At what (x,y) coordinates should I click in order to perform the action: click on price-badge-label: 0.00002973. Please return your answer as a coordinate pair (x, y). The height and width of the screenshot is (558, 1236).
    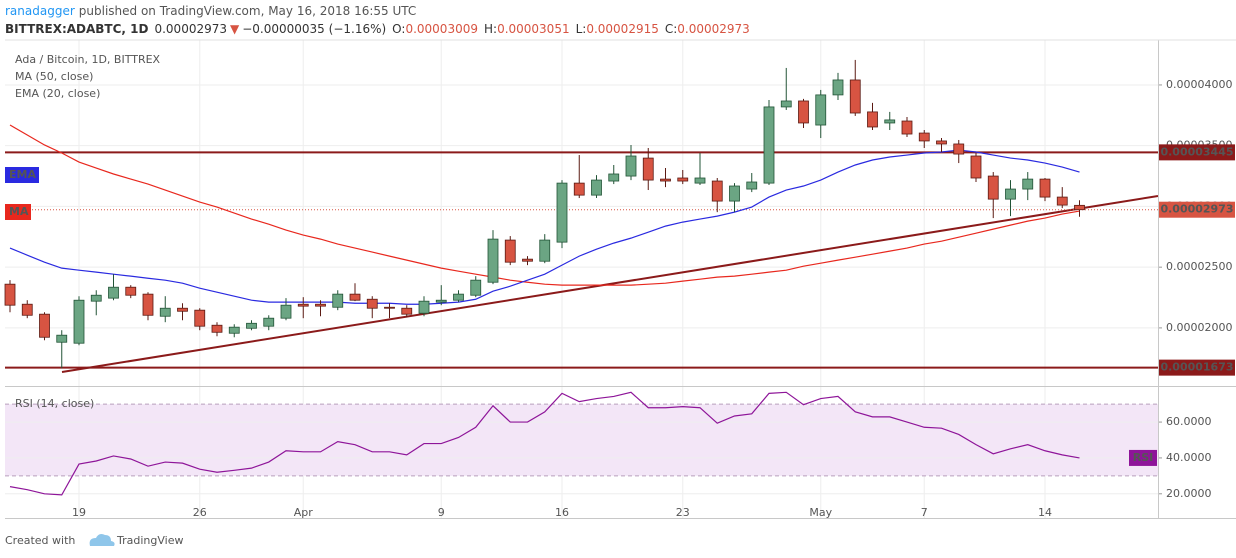
    Looking at the image, I should click on (1196, 209).